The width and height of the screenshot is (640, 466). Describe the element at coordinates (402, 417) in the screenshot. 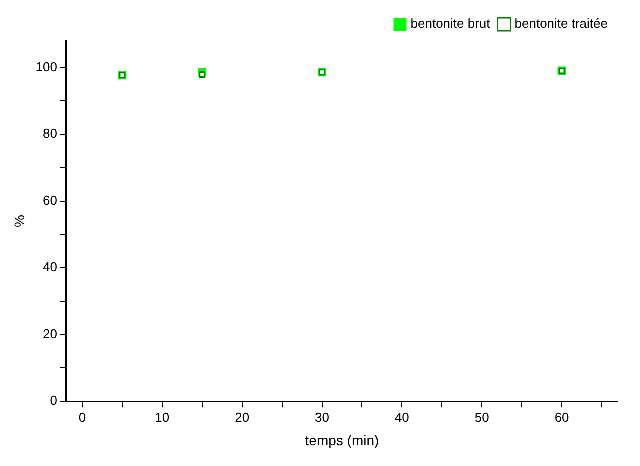

I see `x-tick-label: 40` at that location.